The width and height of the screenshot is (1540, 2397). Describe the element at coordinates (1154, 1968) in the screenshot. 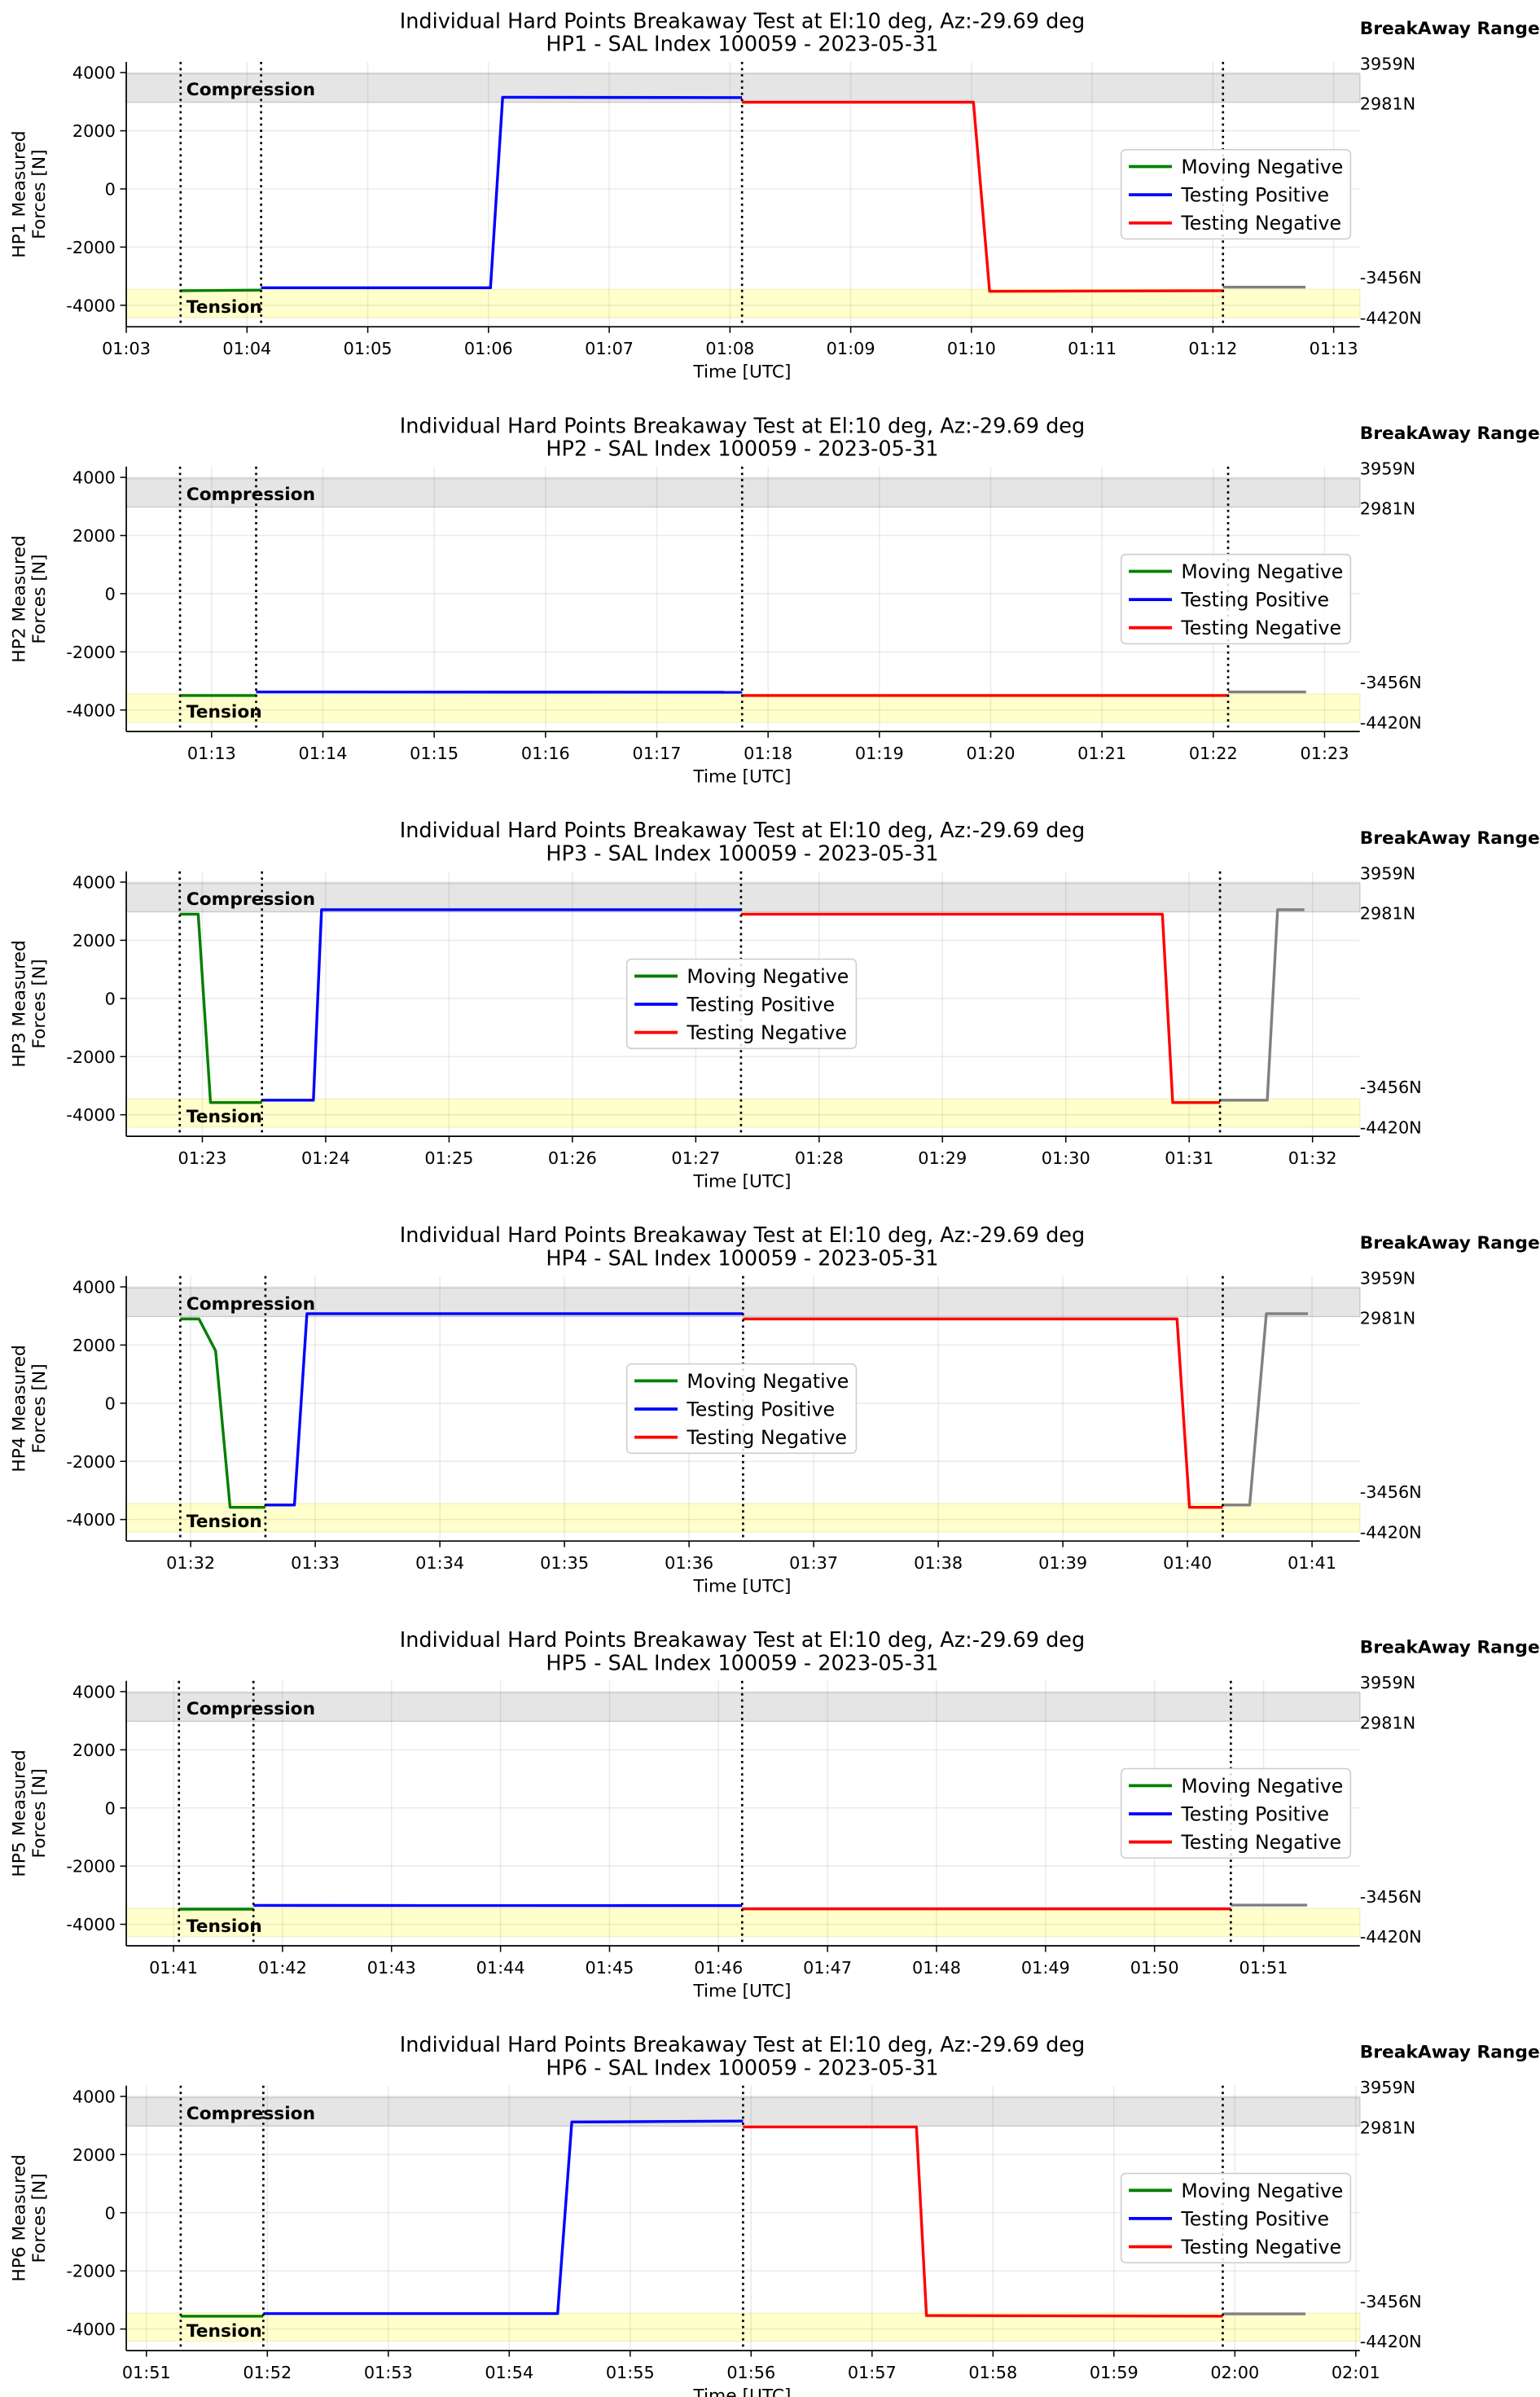

I see `x-tick-label: 01:50` at that location.